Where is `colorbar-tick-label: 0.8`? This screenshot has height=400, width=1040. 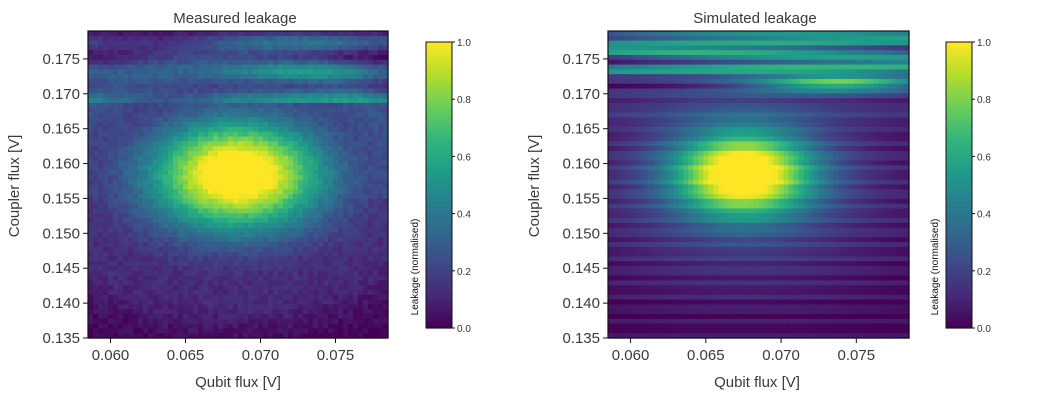 colorbar-tick-label: 0.8 is located at coordinates (464, 100).